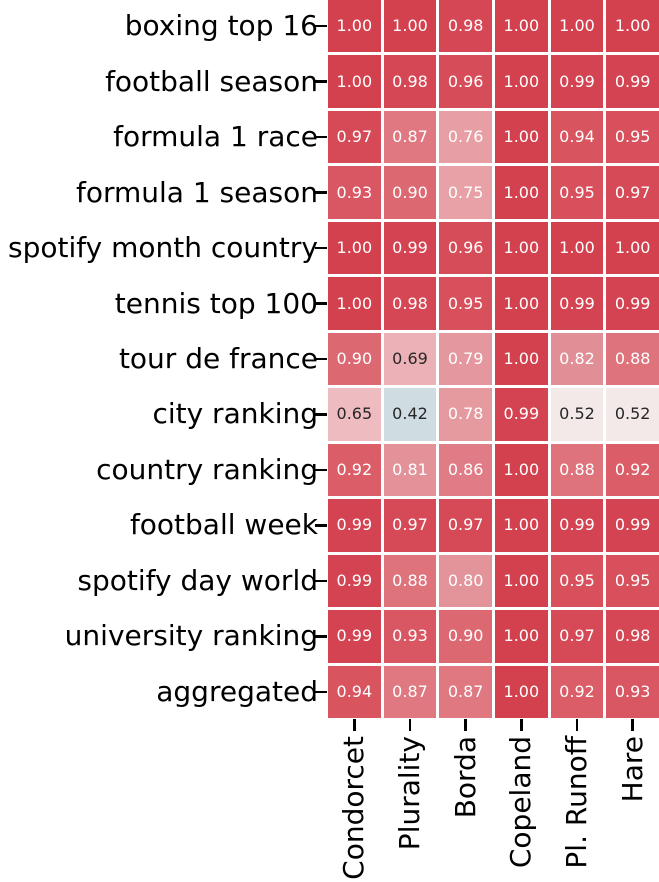  What do you see at coordinates (577, 691) in the screenshot?
I see `heatmap-cell: 0.92` at bounding box center [577, 691].